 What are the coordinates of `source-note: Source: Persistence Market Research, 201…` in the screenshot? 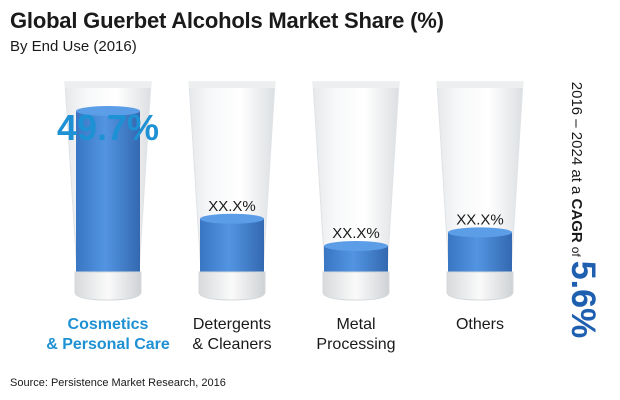 It's located at (118, 383).